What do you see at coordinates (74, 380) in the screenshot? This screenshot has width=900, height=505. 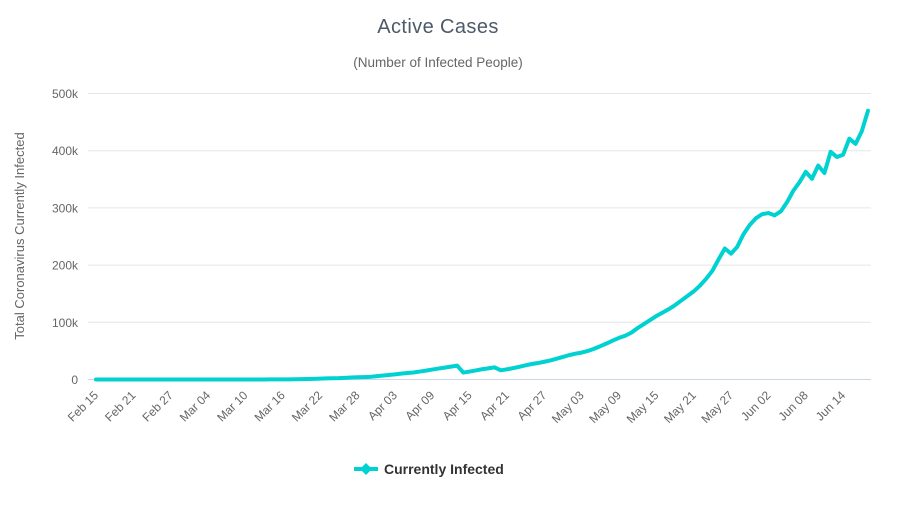 I see `y-axis-label: 0` at bounding box center [74, 380].